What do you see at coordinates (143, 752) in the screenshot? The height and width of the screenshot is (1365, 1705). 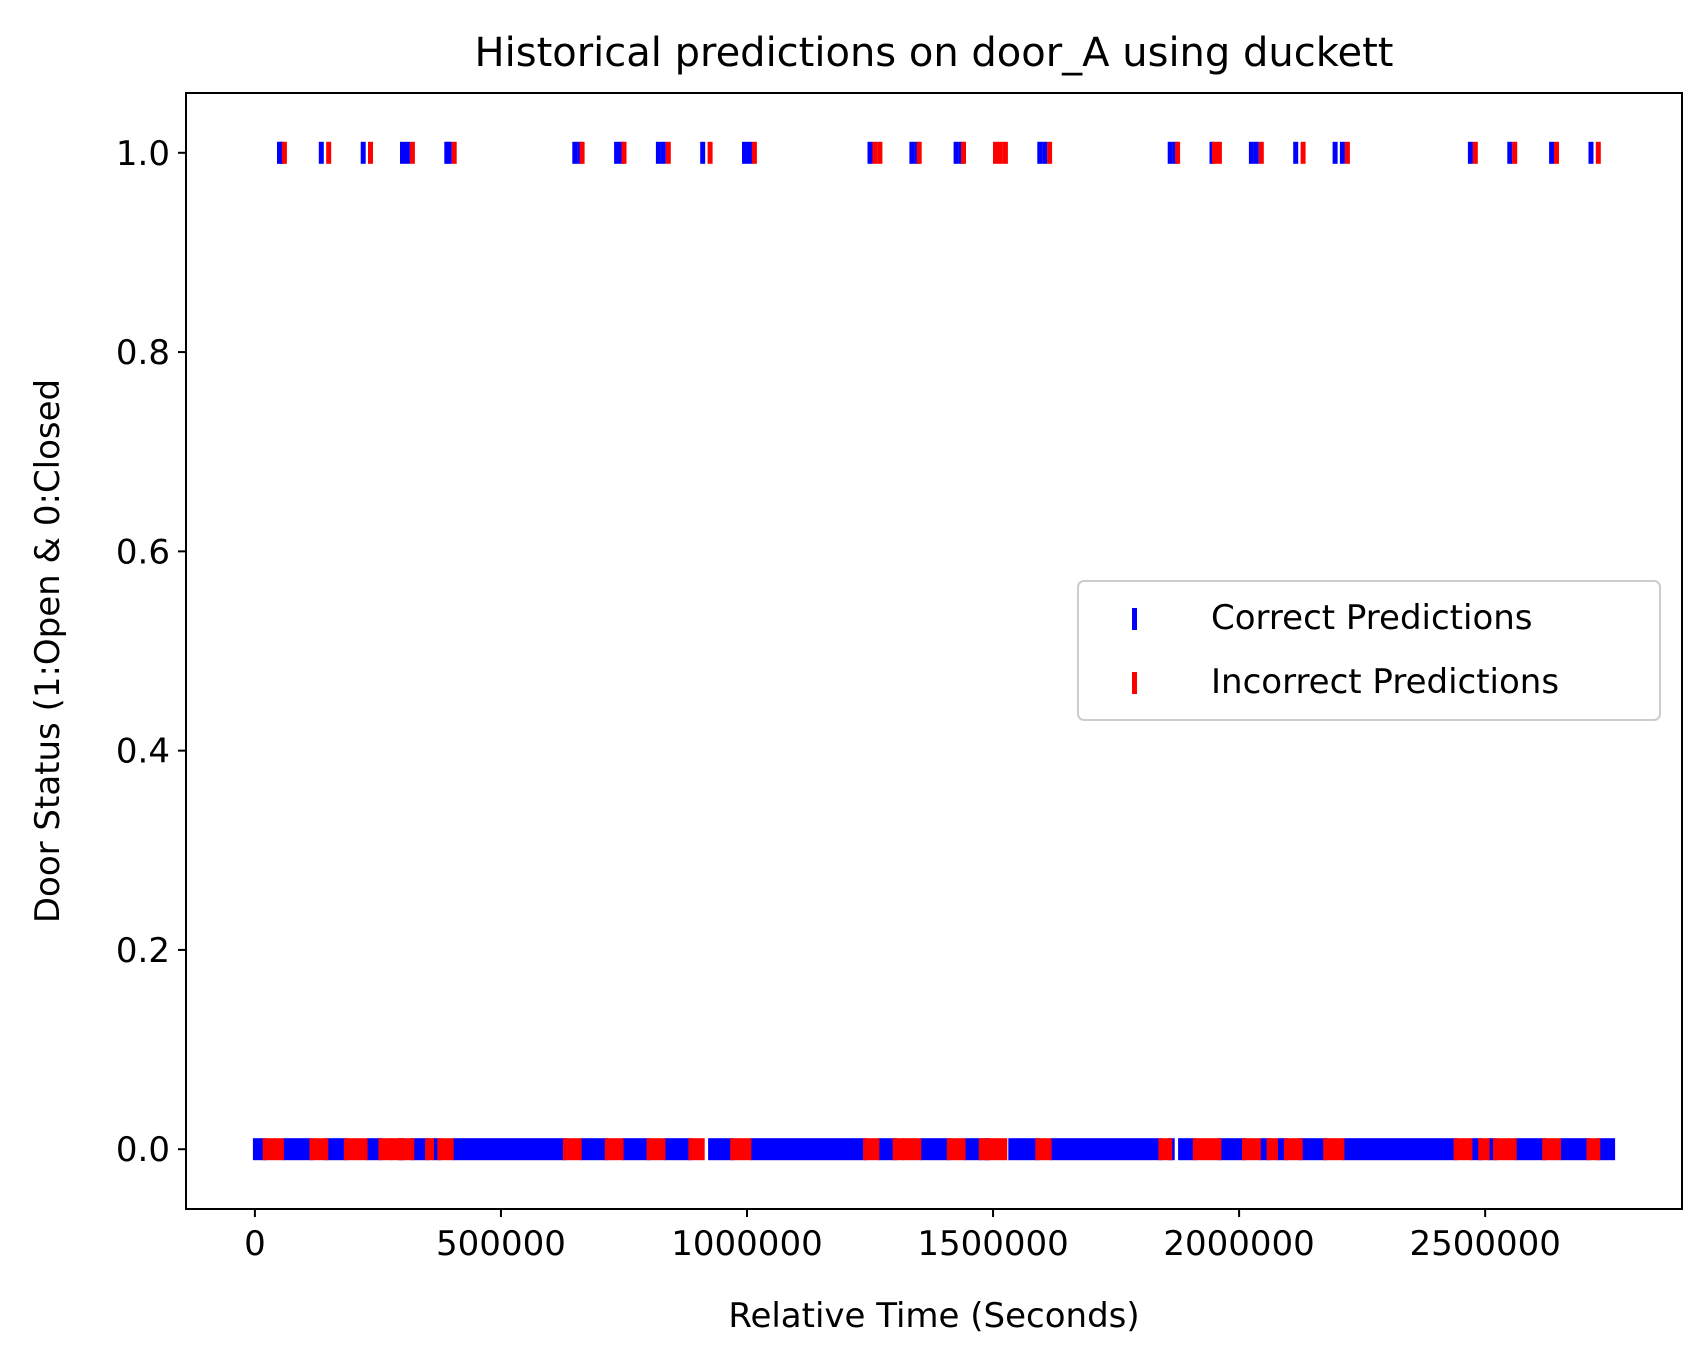 I see `y-tick-label: 0.4` at bounding box center [143, 752].